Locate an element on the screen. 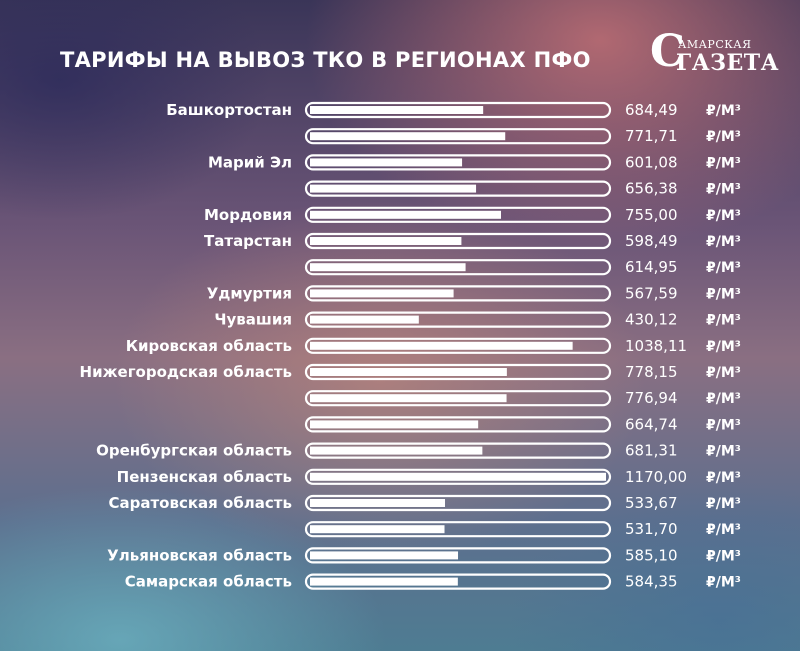  region-label: Ульяновская область is located at coordinates (199, 555).